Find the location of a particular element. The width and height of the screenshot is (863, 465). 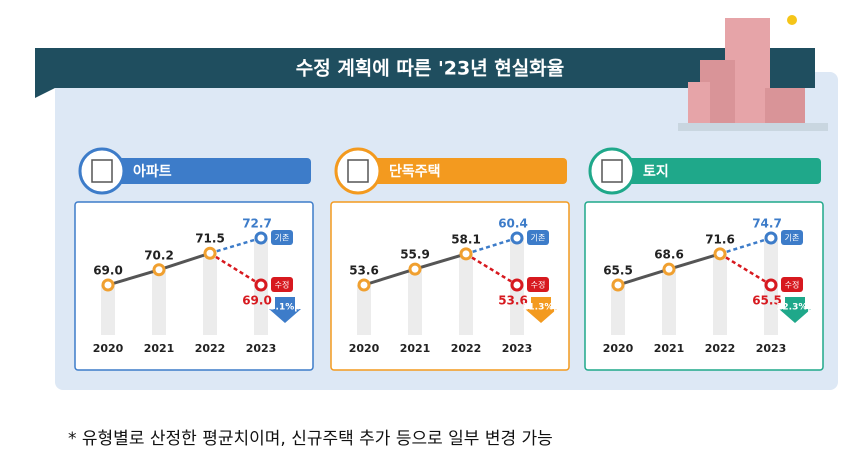

value-label: 70.2 is located at coordinates (159, 255).